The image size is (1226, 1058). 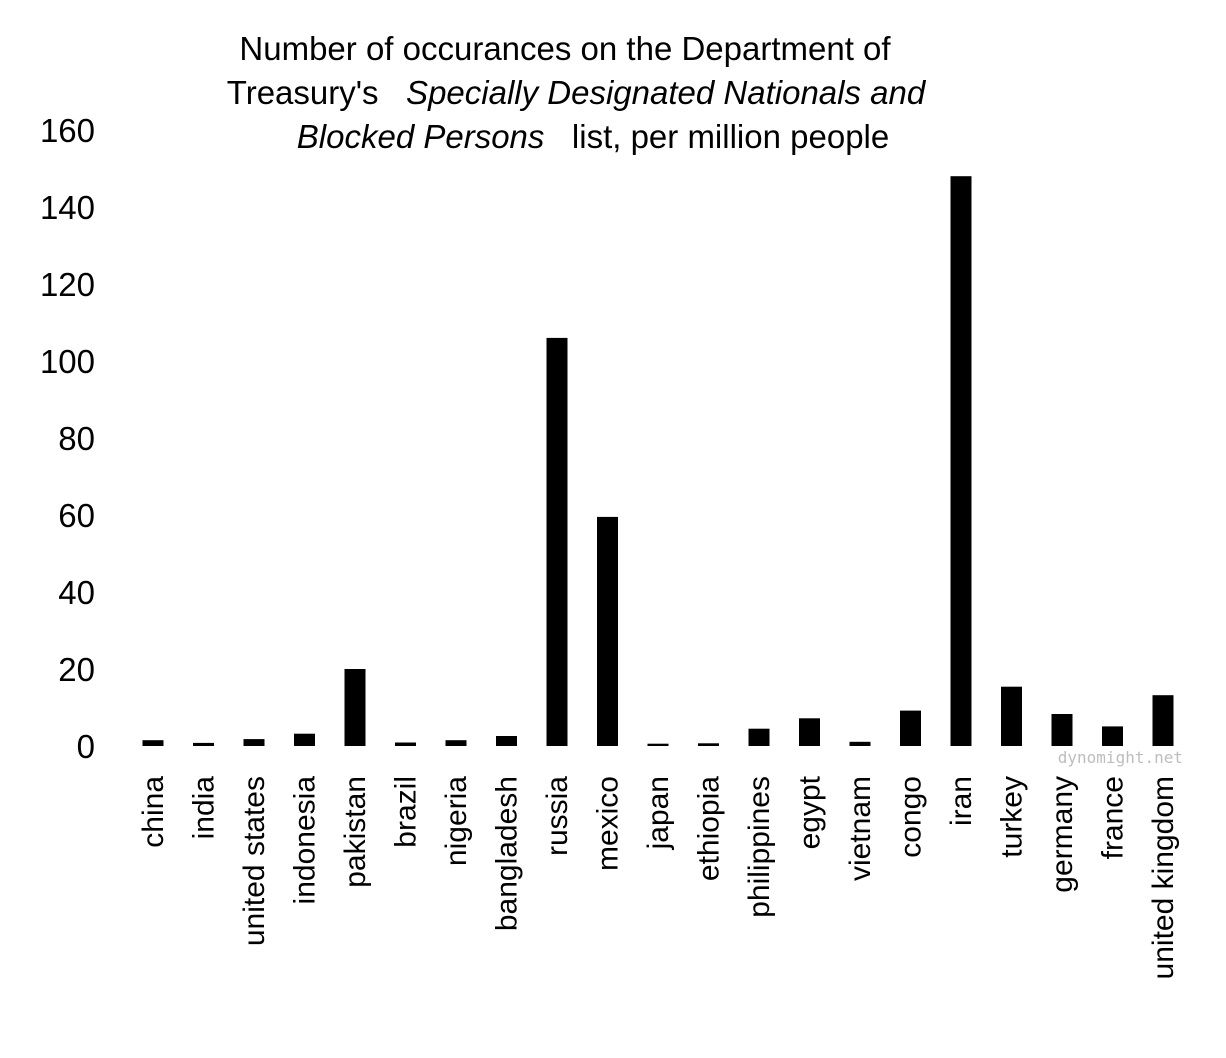 I want to click on x-tick-label-mexico: mexico, so click(x=608, y=823).